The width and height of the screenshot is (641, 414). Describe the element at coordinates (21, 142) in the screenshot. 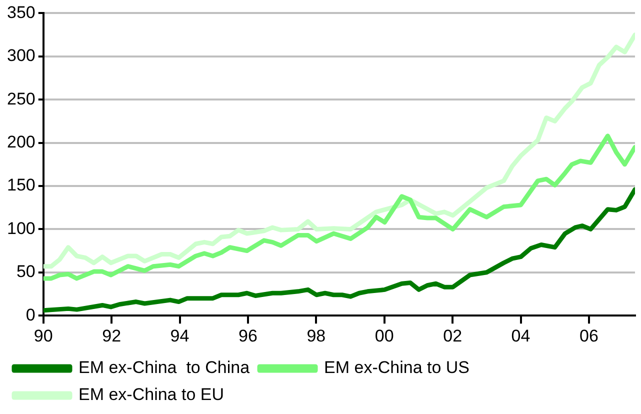

I see `y-tick-label: 200` at that location.